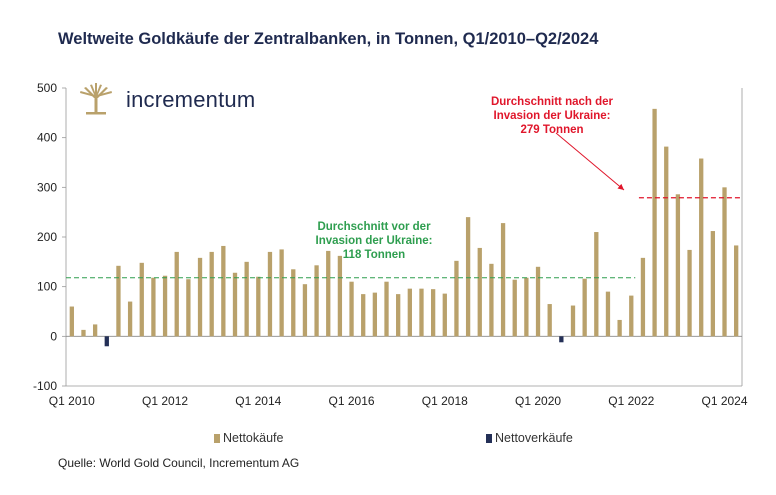  I want to click on x-tick-label: Q1 2024, so click(724, 401).